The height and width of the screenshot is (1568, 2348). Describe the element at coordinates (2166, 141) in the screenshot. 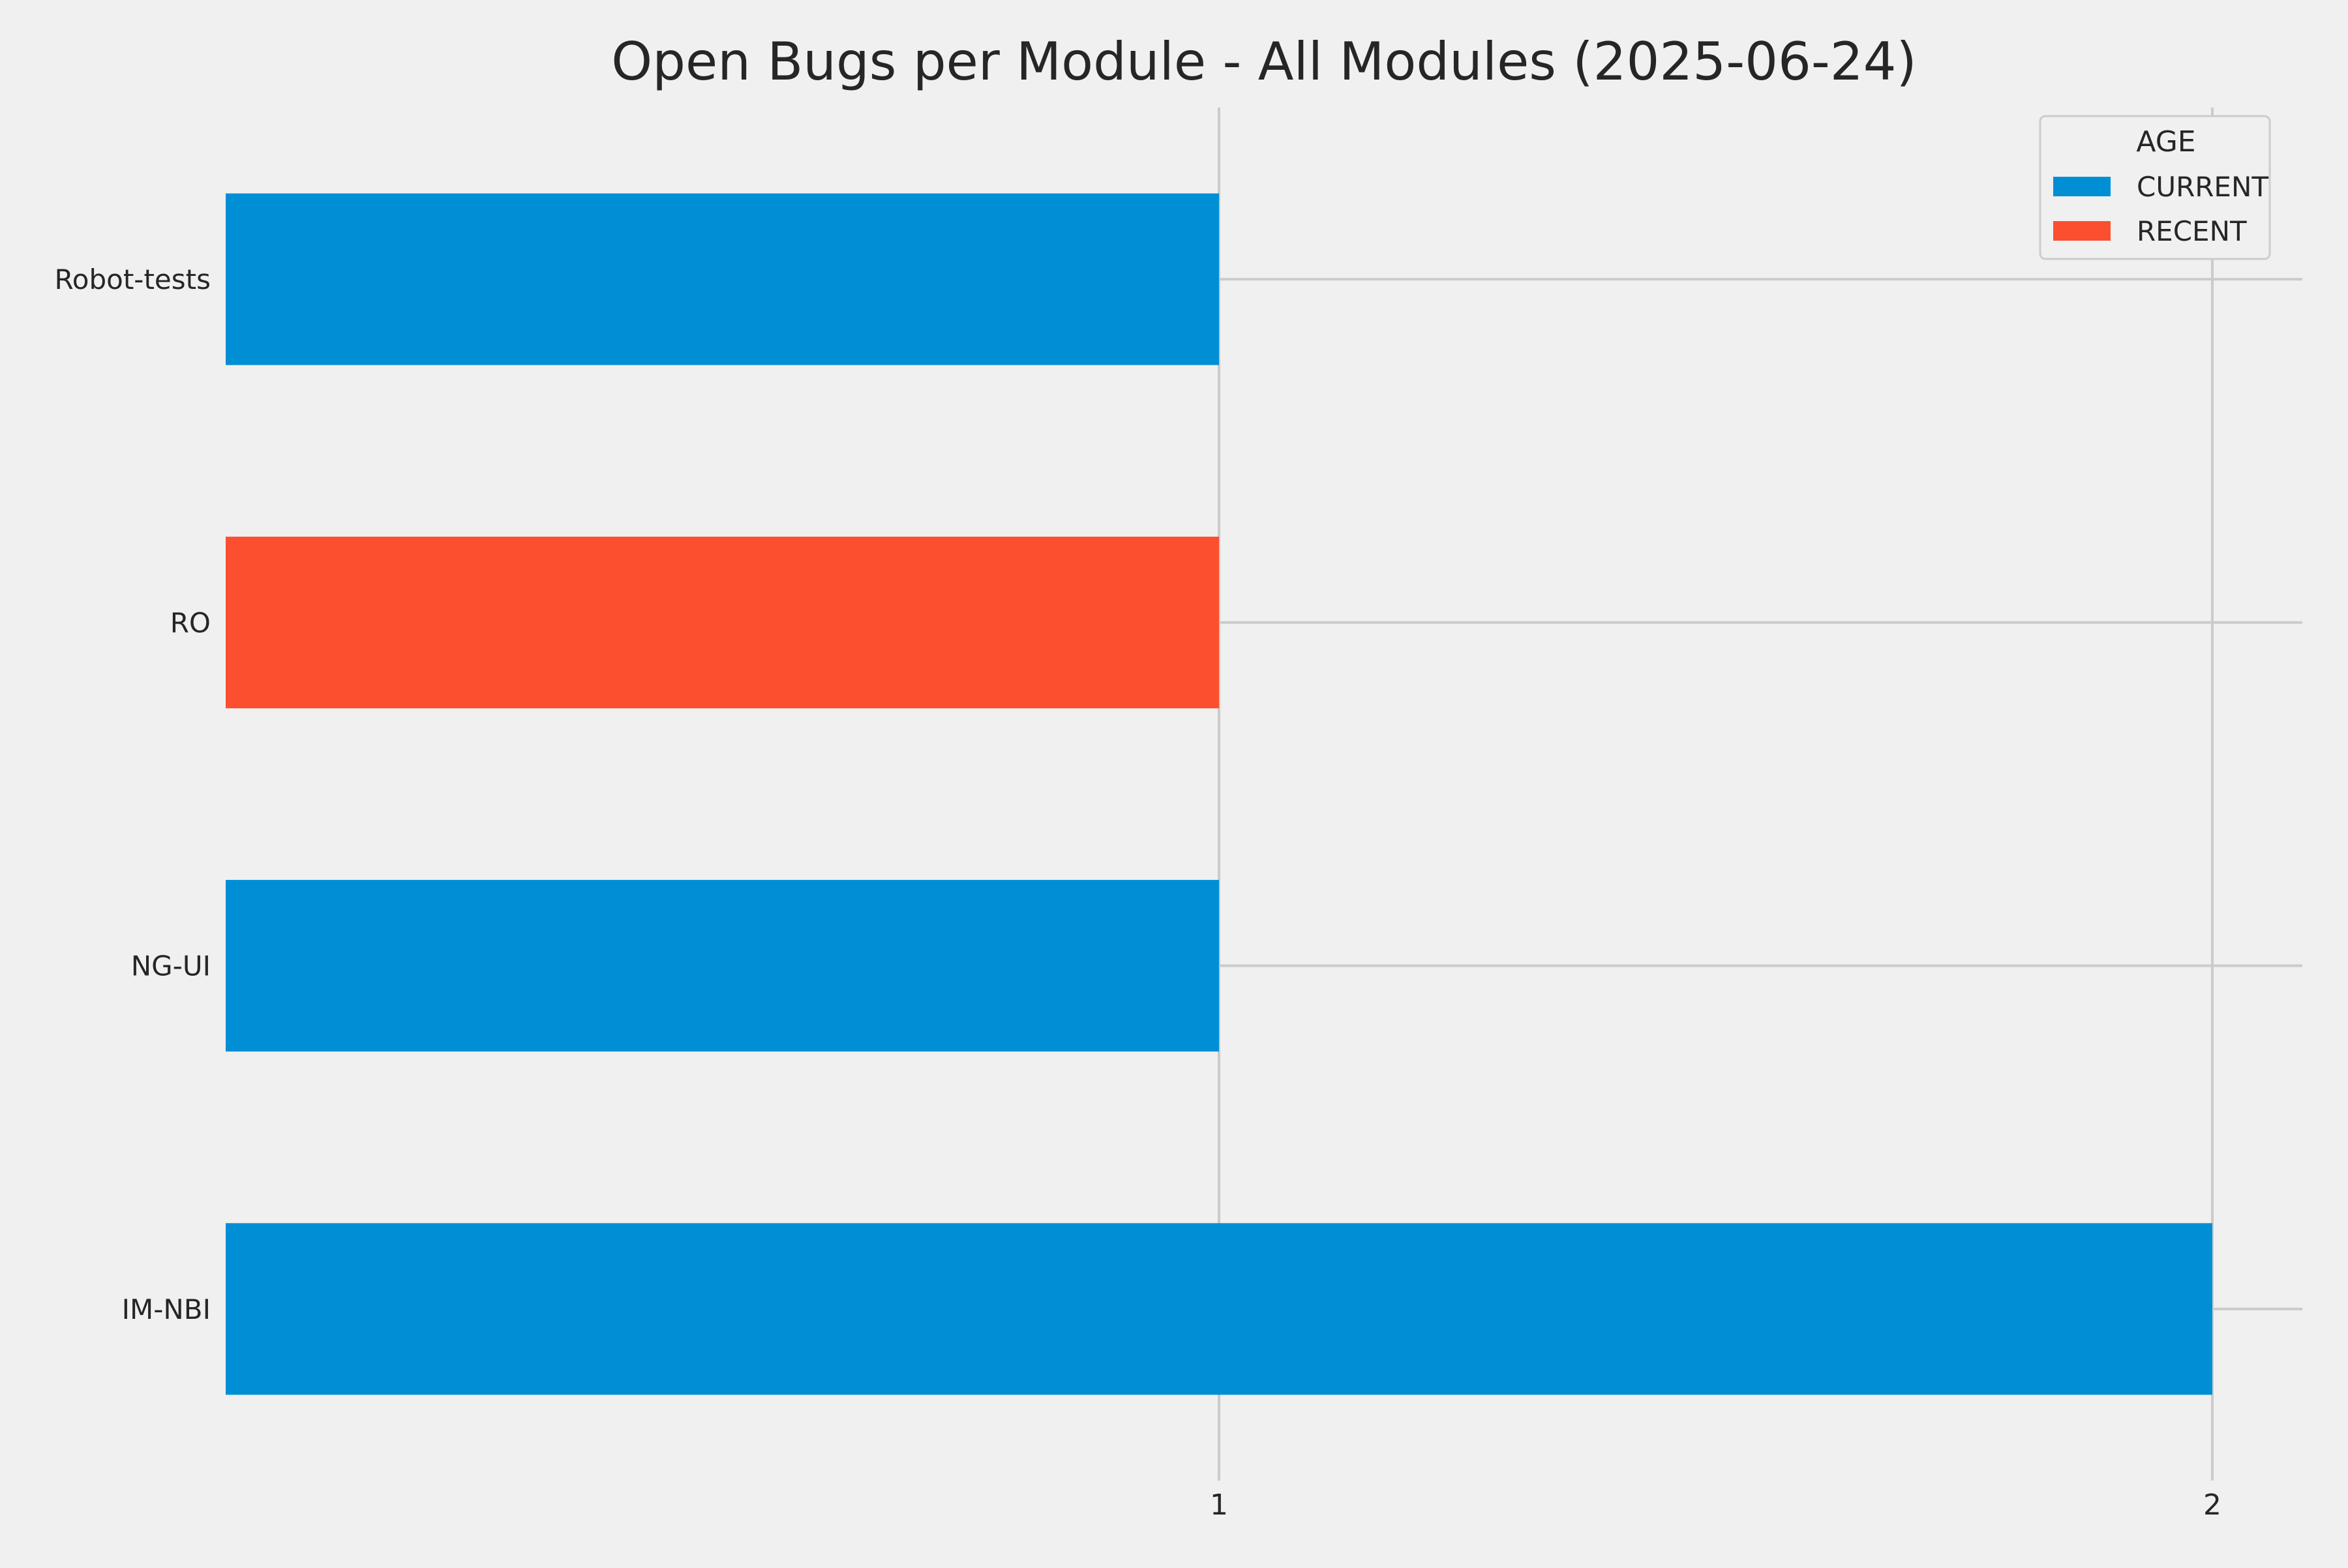

I see `legend-title: AGE` at that location.